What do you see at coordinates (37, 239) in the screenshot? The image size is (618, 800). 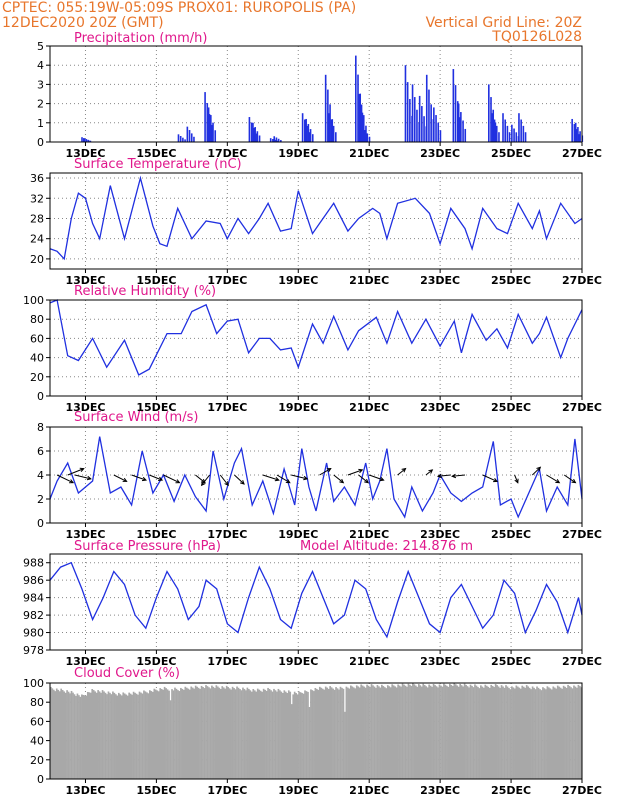 I see `y-tick-label: 24` at bounding box center [37, 239].